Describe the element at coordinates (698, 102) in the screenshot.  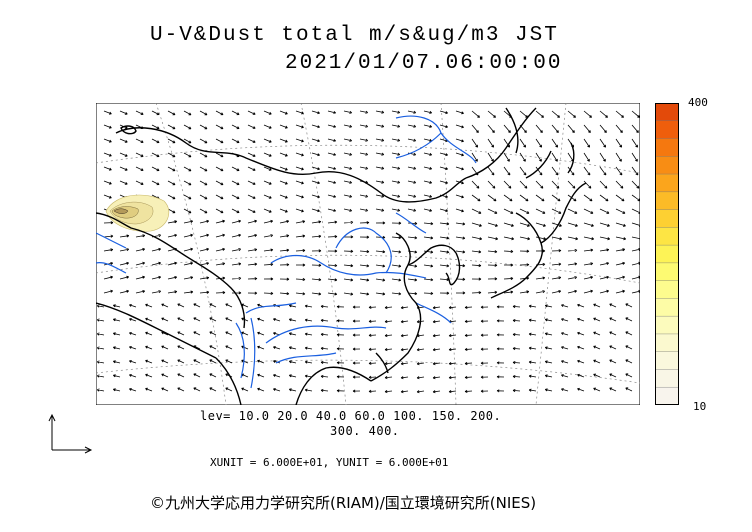
I see `colorbar-max-label: 400` at that location.